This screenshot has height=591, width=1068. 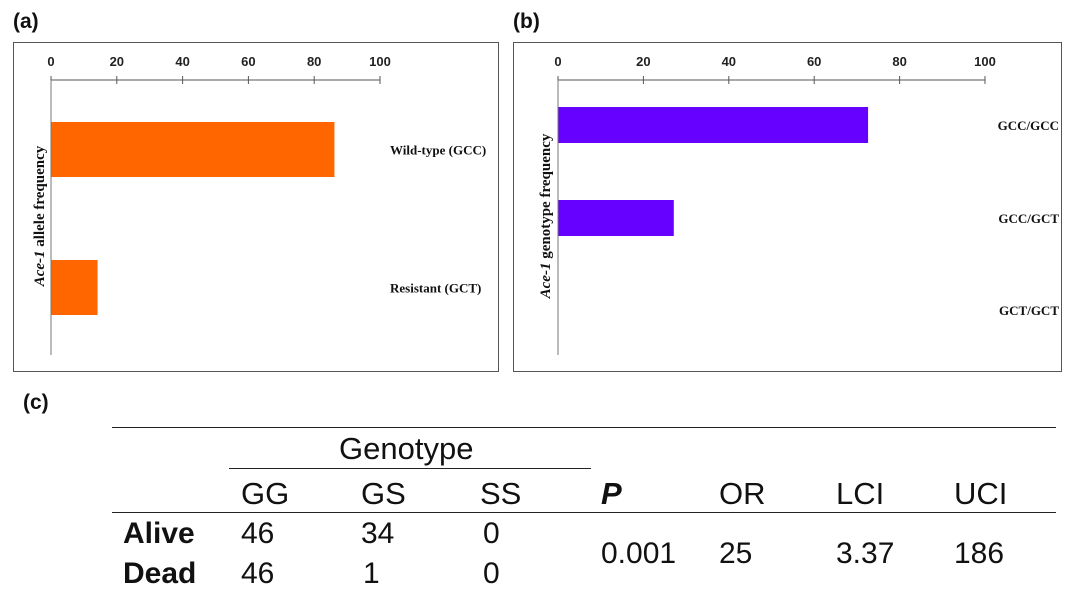 What do you see at coordinates (36, 402) in the screenshot?
I see `panel-label-c: (c)` at bounding box center [36, 402].